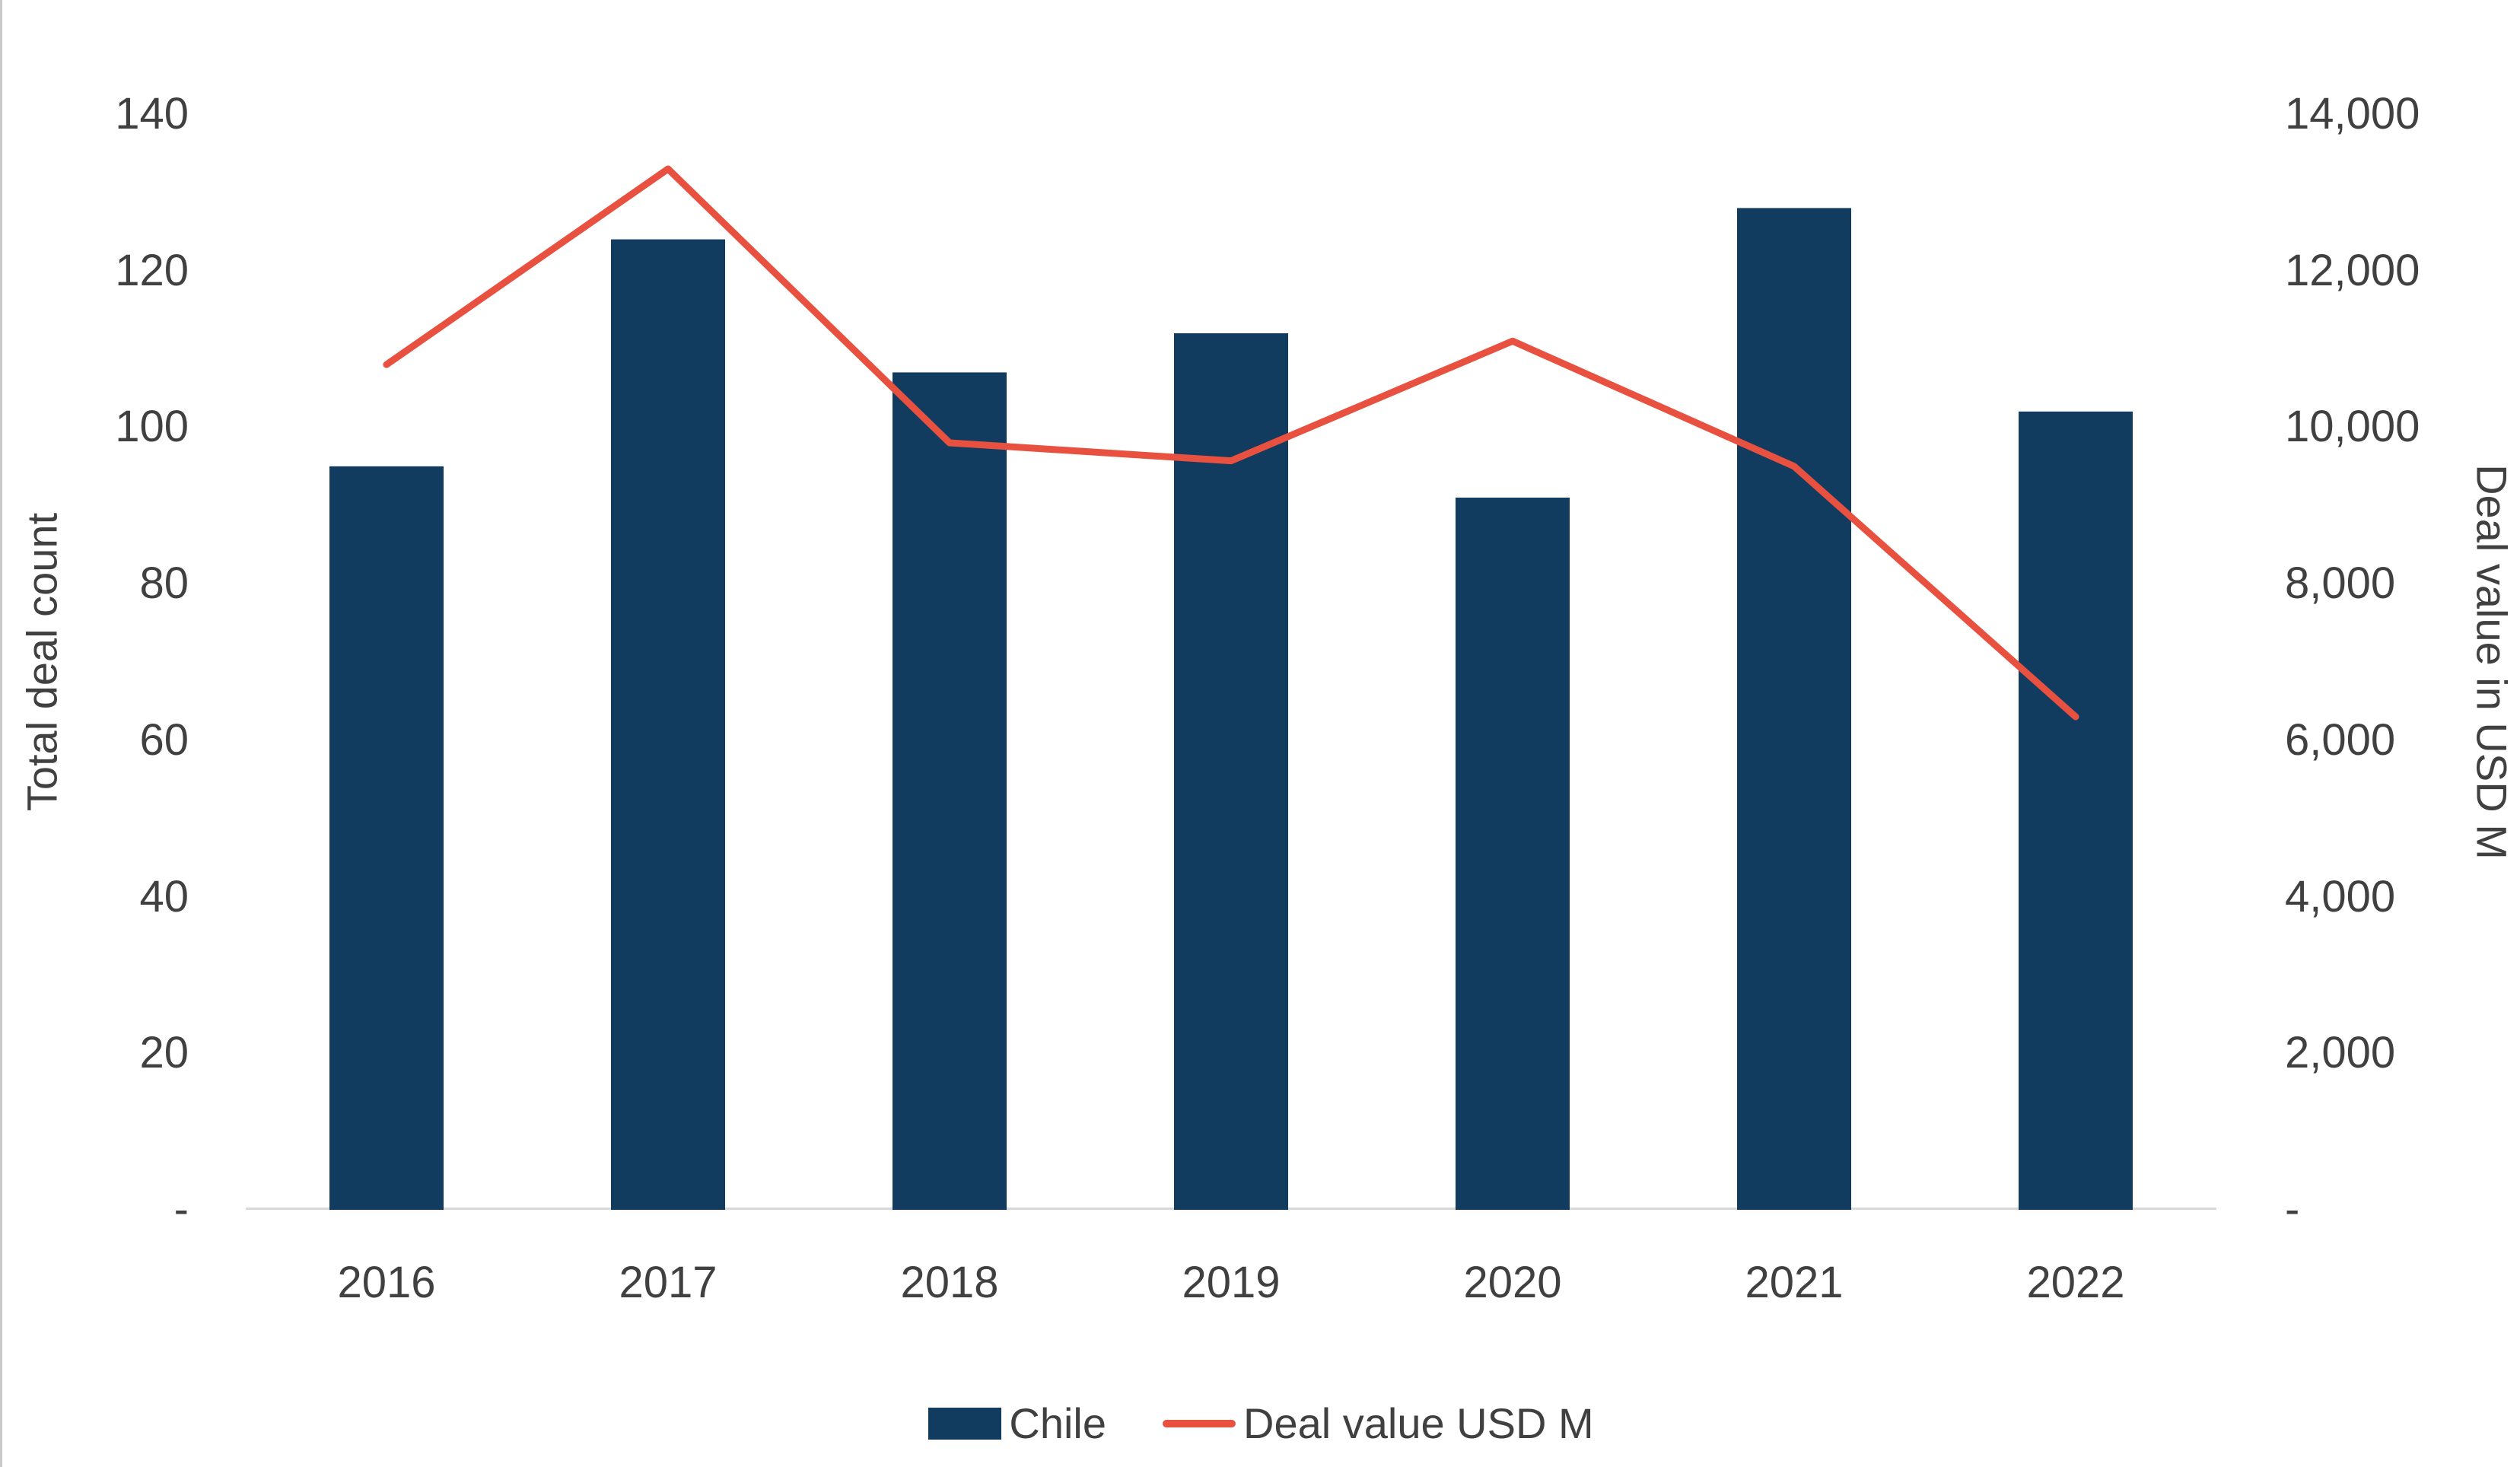 The height and width of the screenshot is (1467, 2520). I want to click on legend-item-deal-value: Deal value USD M, so click(1379, 1423).